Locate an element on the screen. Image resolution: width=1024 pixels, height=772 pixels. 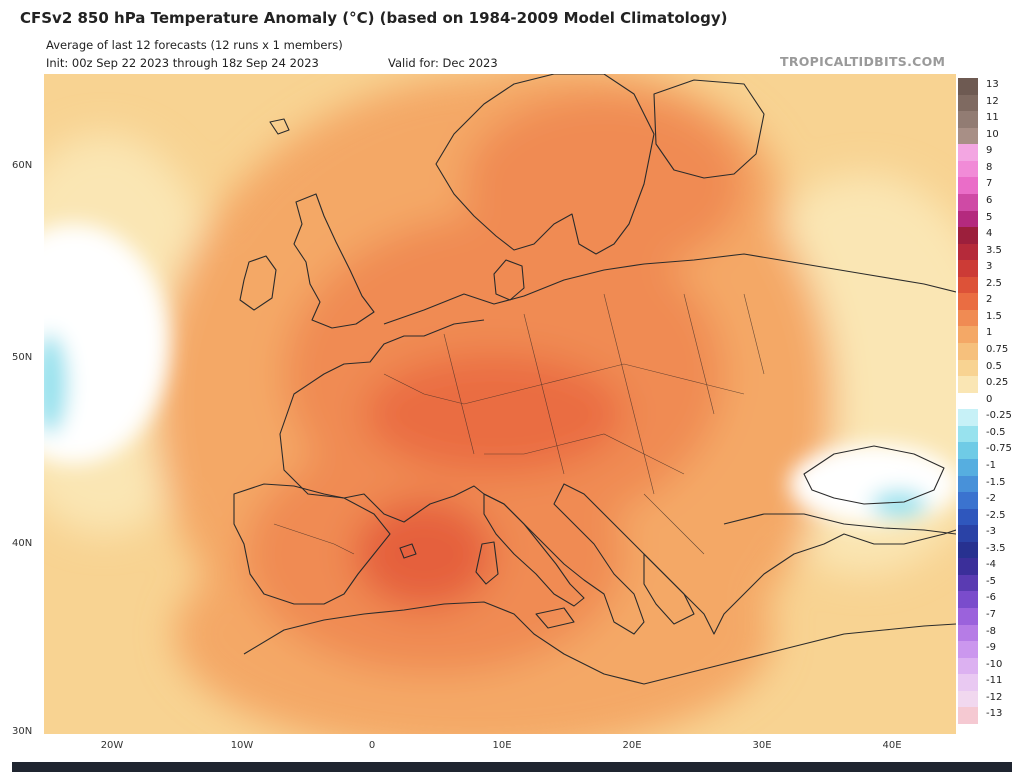
colorbar-label: -1.5 is located at coordinates (996, 482).